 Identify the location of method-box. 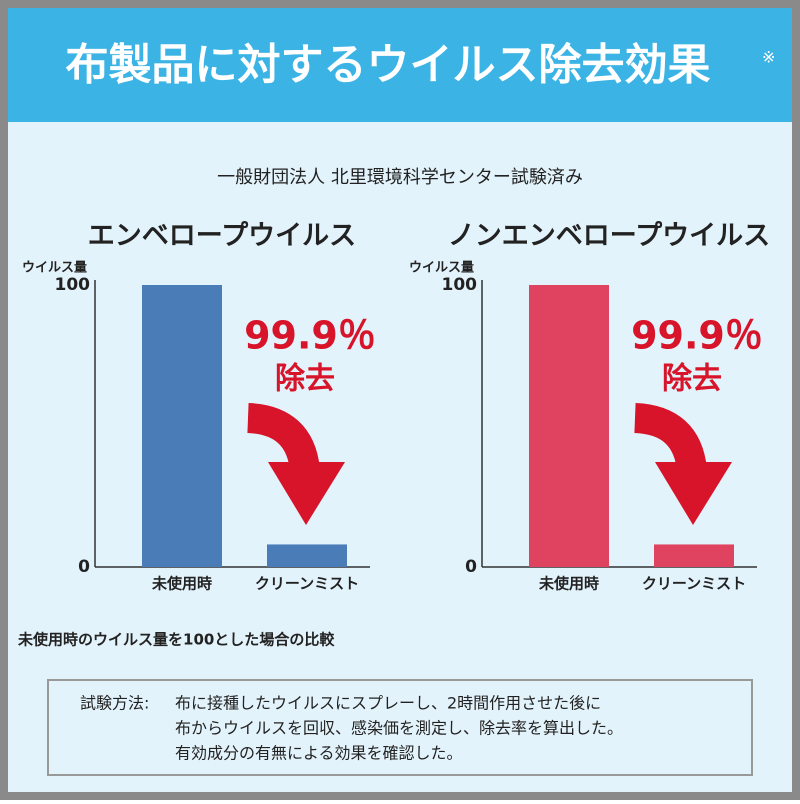
(400, 727).